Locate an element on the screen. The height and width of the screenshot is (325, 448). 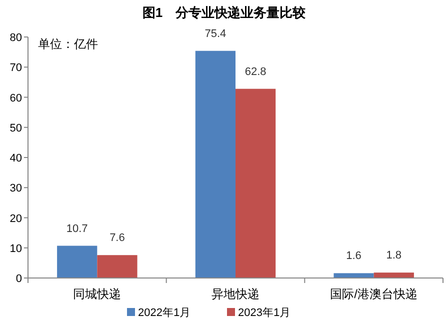
data-label: 7.6 is located at coordinates (117, 238).